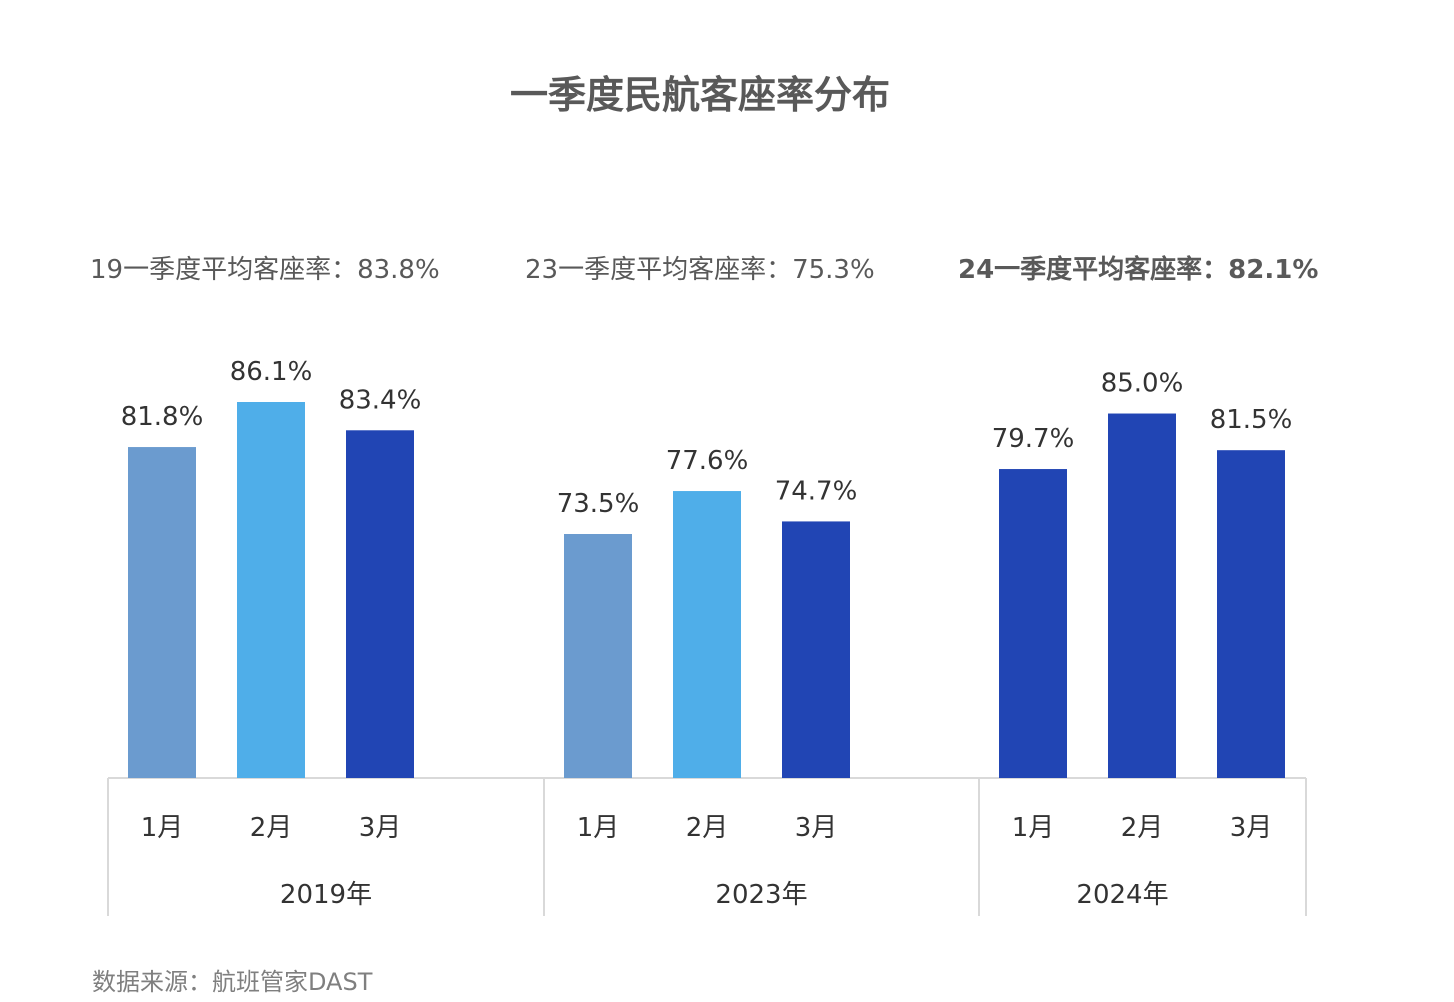 This screenshot has width=1454, height=1002. What do you see at coordinates (598, 504) in the screenshot?
I see `data-label: 73.5%` at bounding box center [598, 504].